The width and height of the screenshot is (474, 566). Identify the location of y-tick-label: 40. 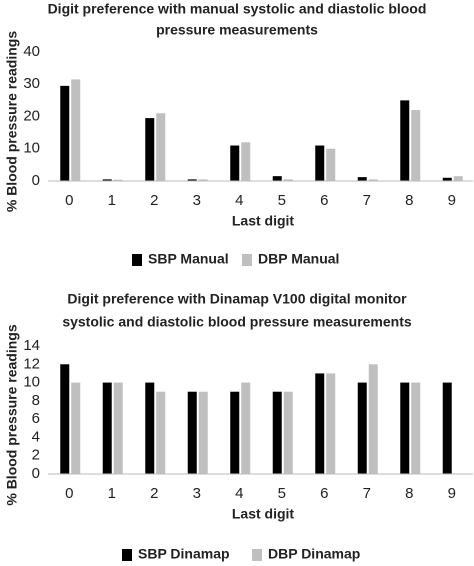
(31, 51).